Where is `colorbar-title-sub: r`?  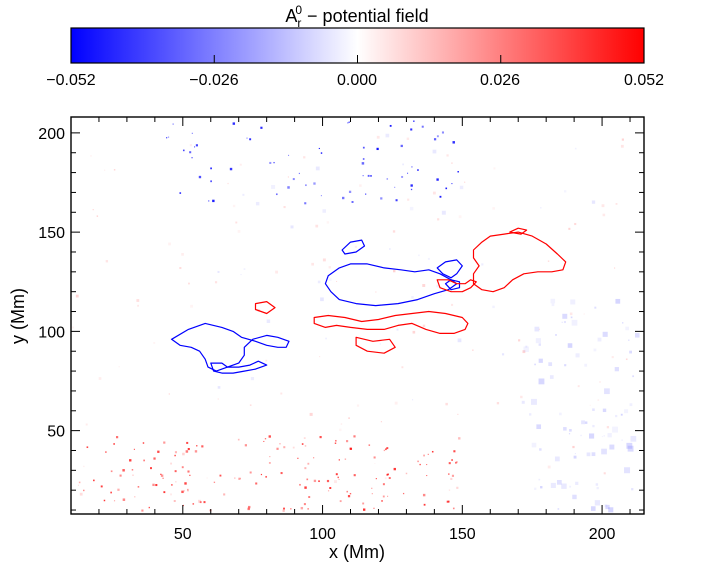 colorbar-title-sub: r is located at coordinates (299, 23).